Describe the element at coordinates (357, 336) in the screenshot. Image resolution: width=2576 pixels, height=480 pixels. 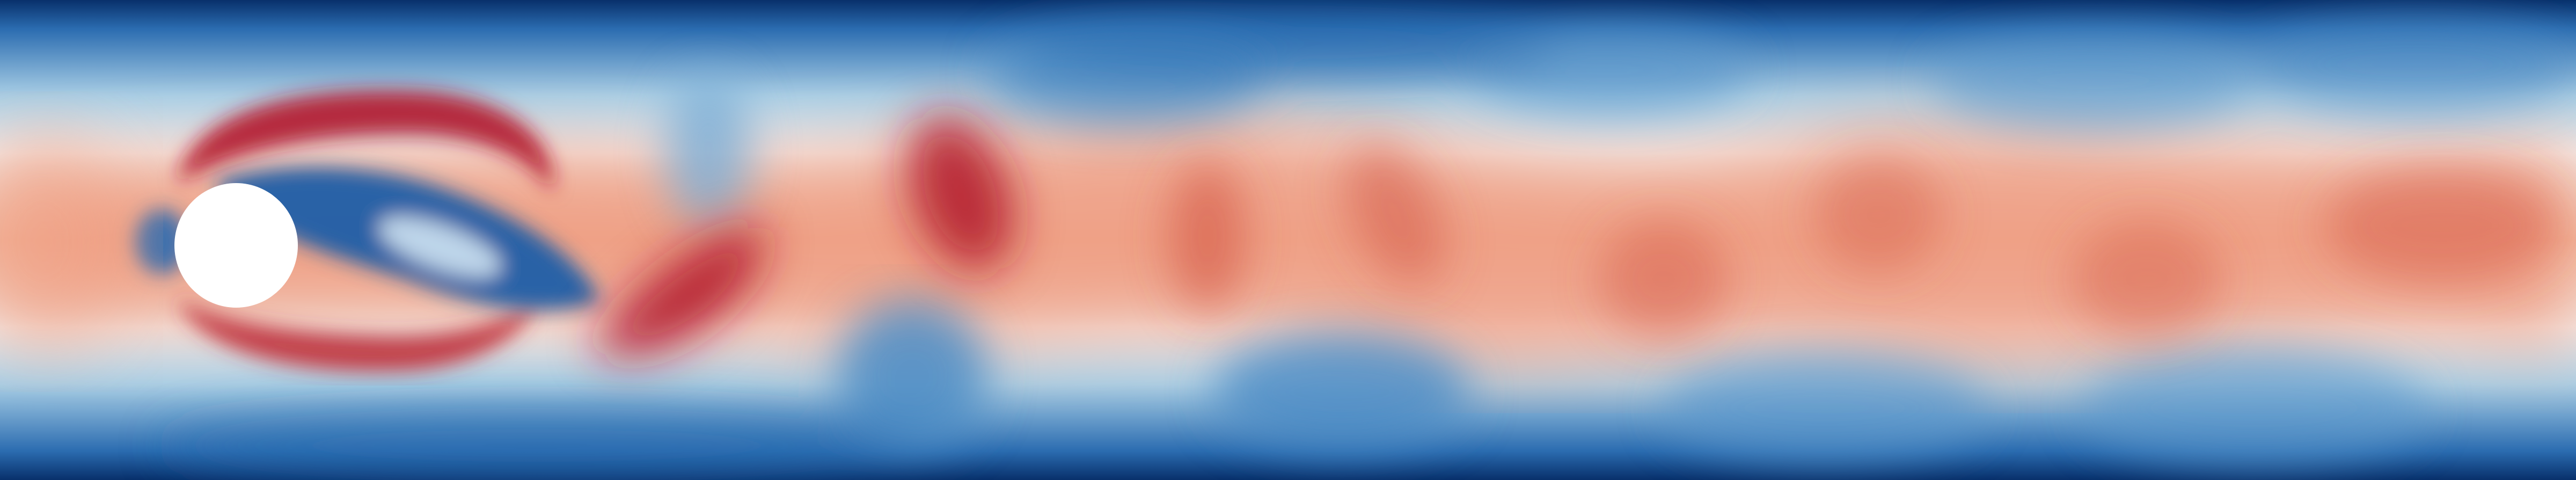
I see `lower-shear-layer` at that location.